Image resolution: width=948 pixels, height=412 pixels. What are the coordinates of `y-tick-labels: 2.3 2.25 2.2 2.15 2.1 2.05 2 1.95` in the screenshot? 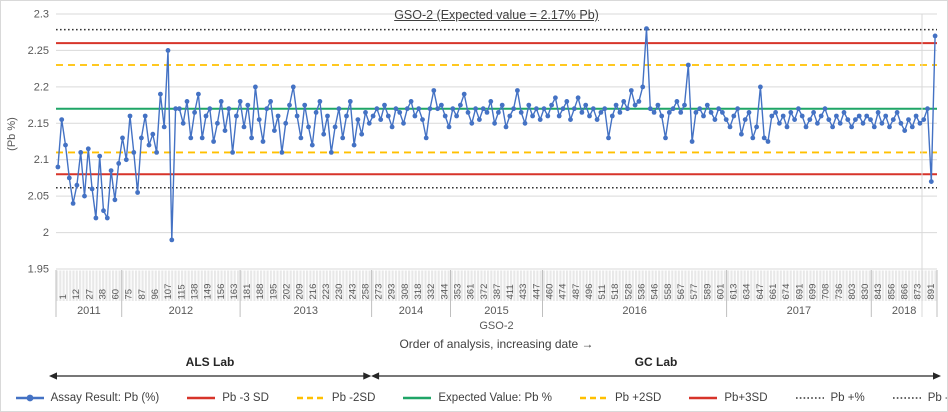 It's located at (38, 142).